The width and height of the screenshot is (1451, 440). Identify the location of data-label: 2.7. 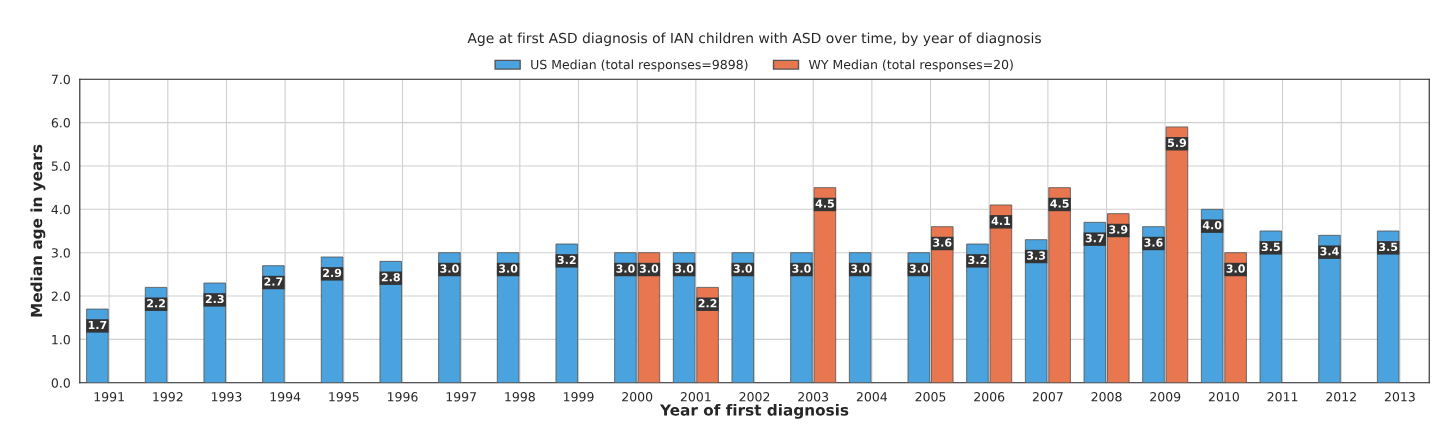
(273, 281).